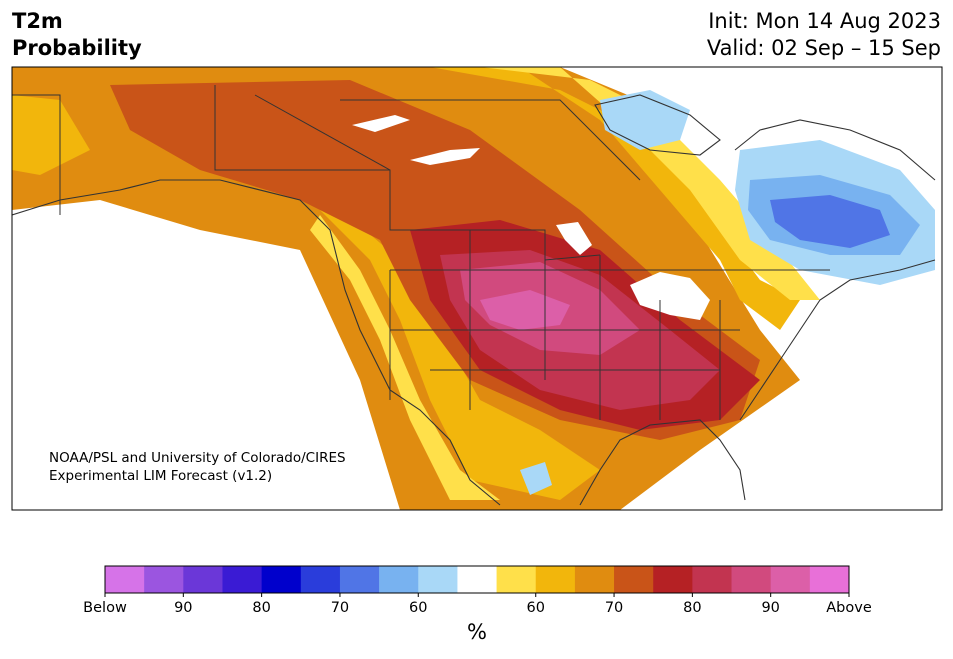 The image size is (953, 659). I want to click on title-product: Probability, so click(77, 48).